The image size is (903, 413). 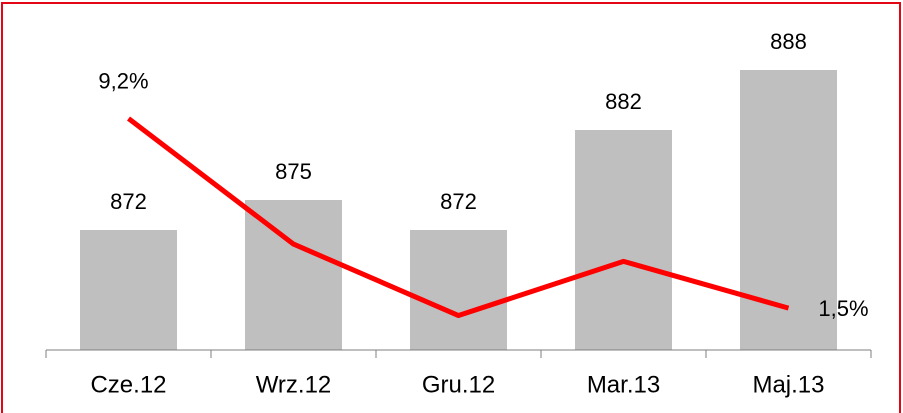 I want to click on bar-value-label: 882, so click(x=623, y=101).